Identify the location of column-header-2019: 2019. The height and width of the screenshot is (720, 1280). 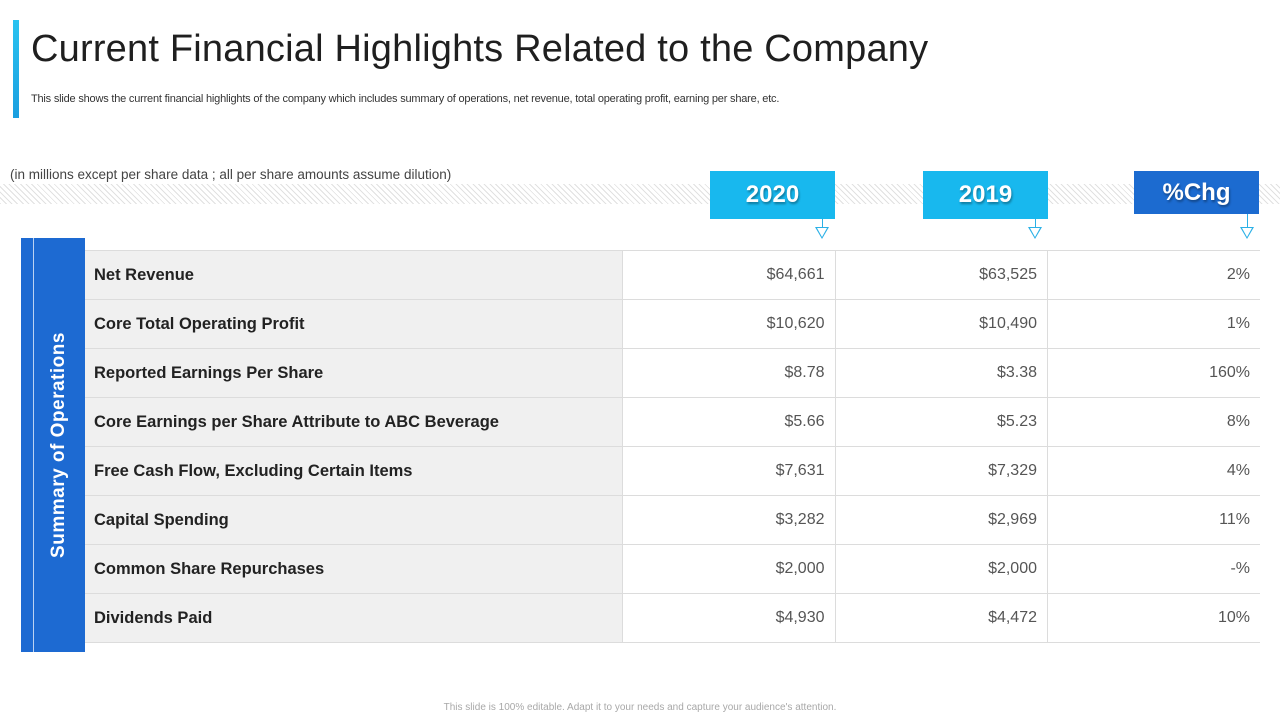
(985, 195).